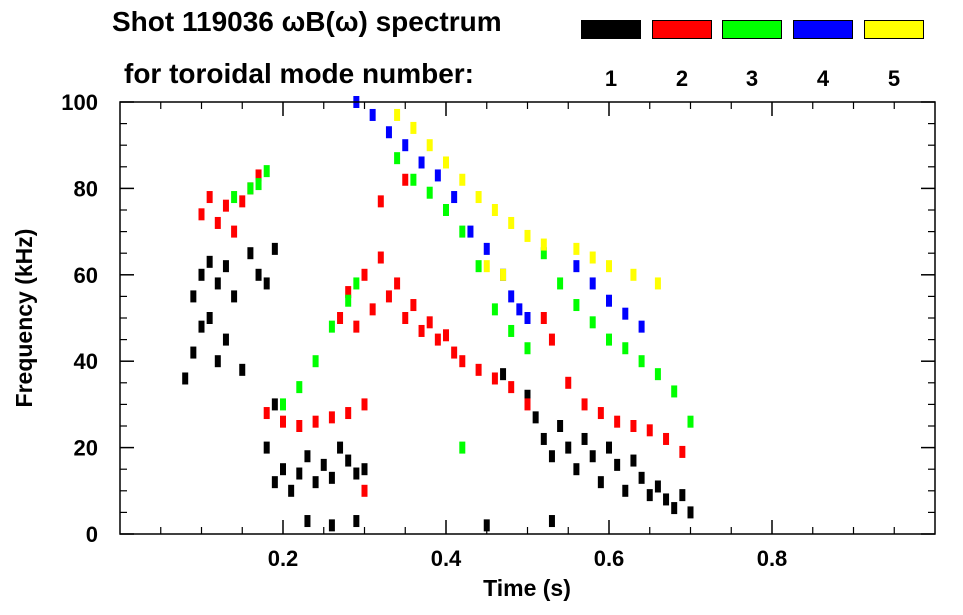 The height and width of the screenshot is (615, 963). Describe the element at coordinates (79, 102) in the screenshot. I see `y-tick-label: 100` at that location.